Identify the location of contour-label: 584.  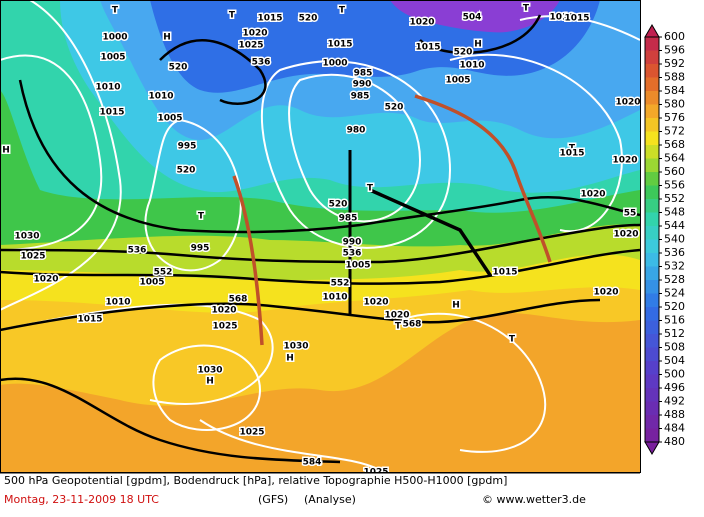
(312, 463).